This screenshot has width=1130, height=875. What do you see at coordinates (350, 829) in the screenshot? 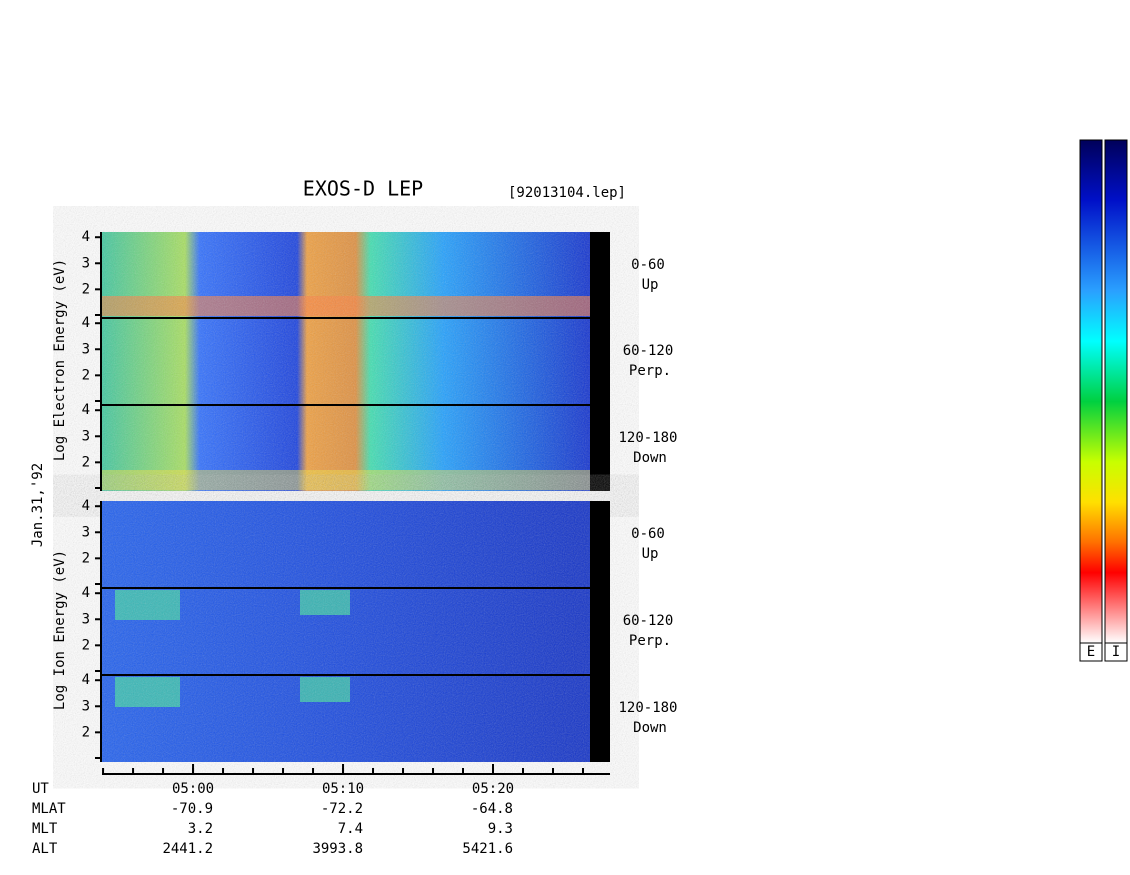
I see `orbit-value: 7.4` at bounding box center [350, 829].